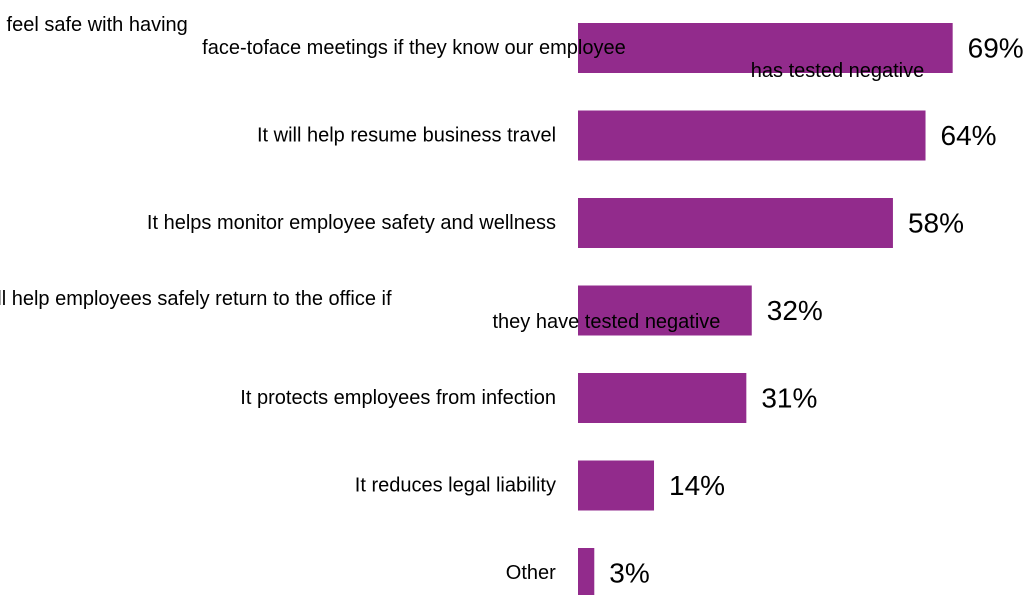 The width and height of the screenshot is (1035, 595). What do you see at coordinates (837, 71) in the screenshot?
I see `category-label-line: has tested negative` at bounding box center [837, 71].